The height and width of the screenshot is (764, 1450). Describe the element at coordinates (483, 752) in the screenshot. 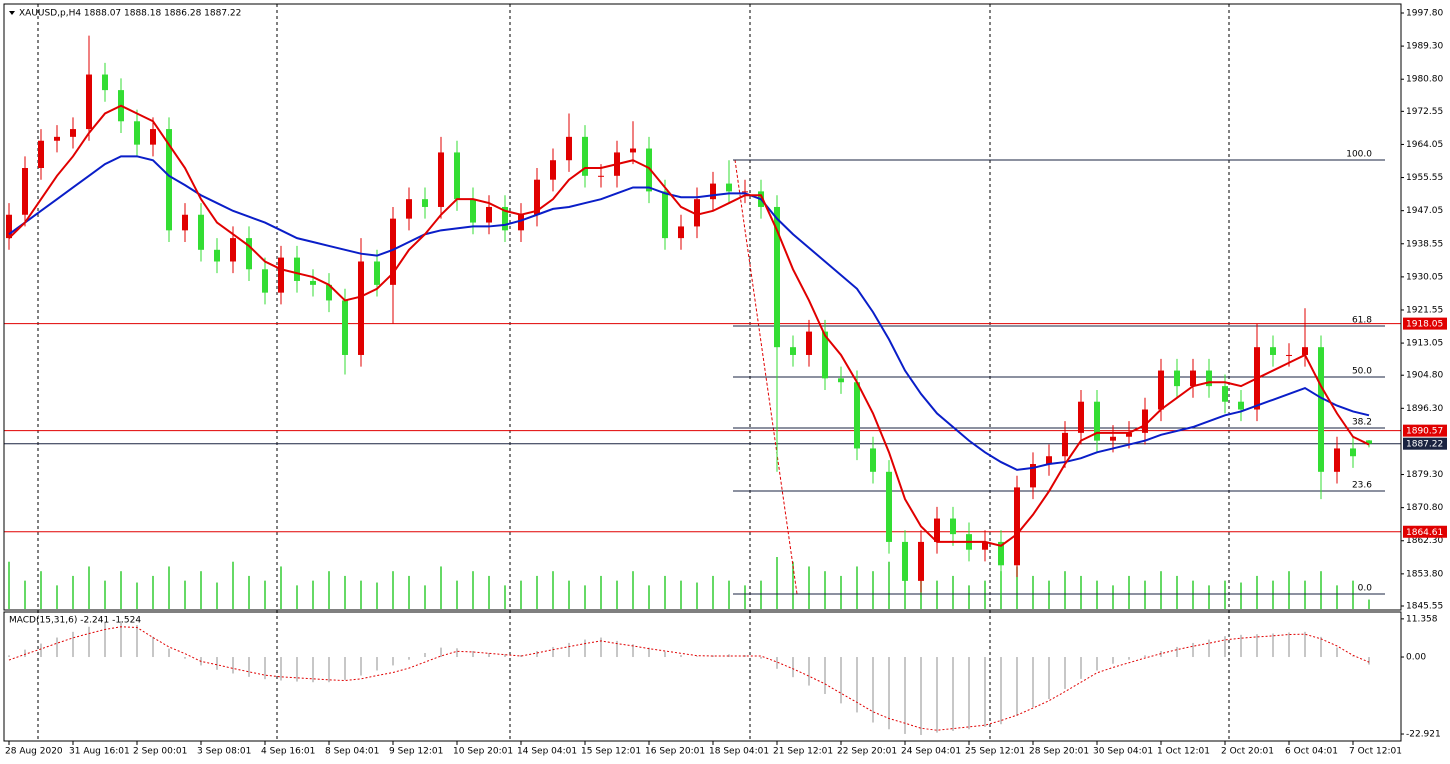

I see `x-tick-label: 10 Sep 20:01` at that location.